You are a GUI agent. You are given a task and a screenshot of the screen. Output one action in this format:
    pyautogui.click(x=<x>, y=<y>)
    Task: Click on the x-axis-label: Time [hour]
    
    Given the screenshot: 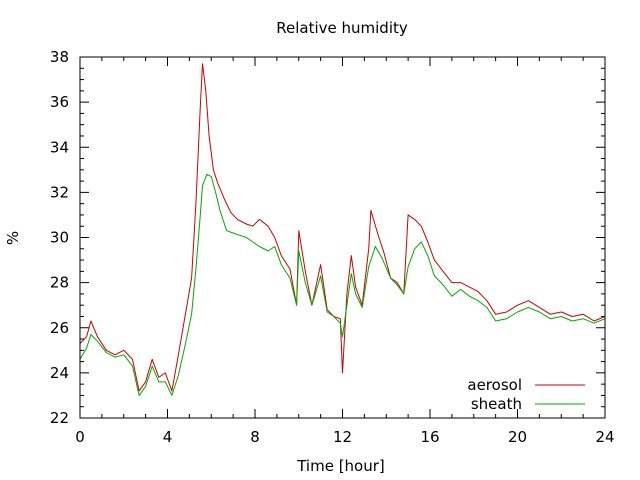 What is the action you would take?
    pyautogui.click(x=340, y=466)
    